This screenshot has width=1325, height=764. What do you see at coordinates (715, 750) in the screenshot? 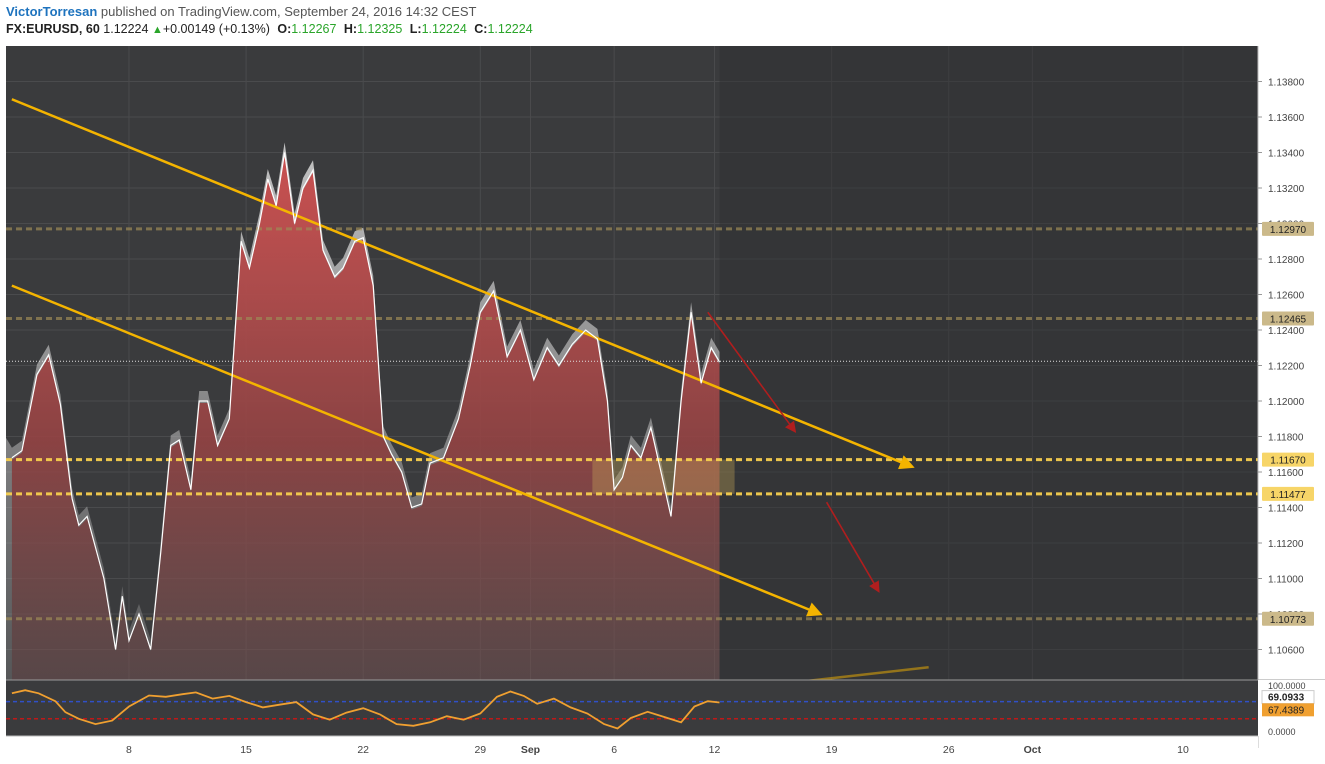
I see `time-tick-label: 12` at bounding box center [715, 750].